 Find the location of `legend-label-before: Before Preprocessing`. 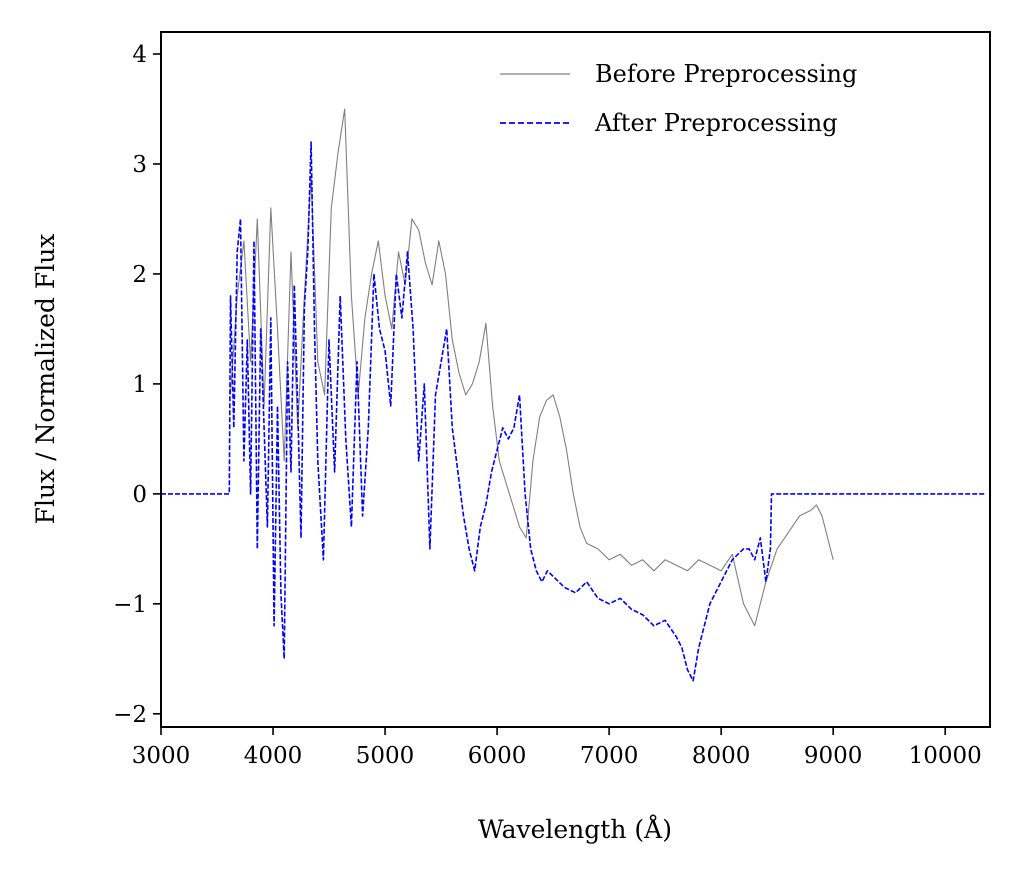

legend-label-before: Before Preprocessing is located at coordinates (726, 74).